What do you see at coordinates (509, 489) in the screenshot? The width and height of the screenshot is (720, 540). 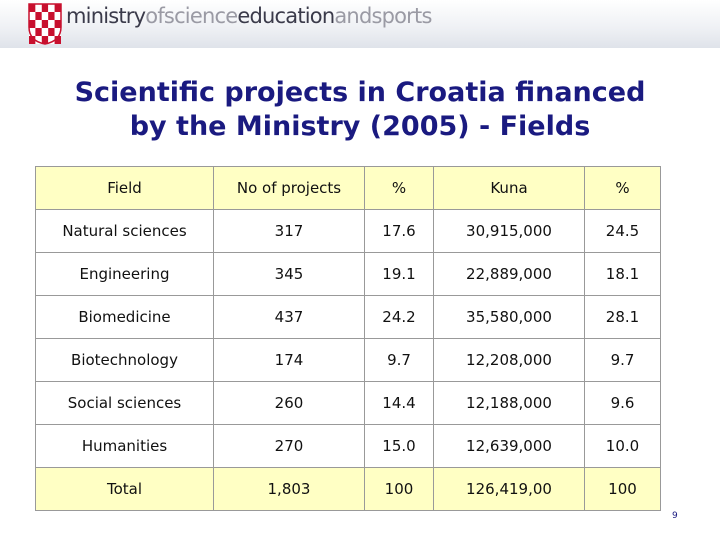 I see `table-cell: 126,419,00` at bounding box center [509, 489].